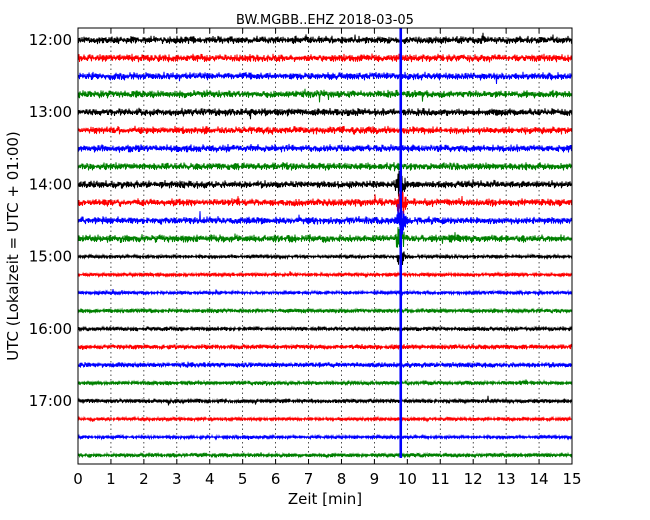  Describe the element at coordinates (78, 479) in the screenshot. I see `x-tick-label-0: 0` at that location.